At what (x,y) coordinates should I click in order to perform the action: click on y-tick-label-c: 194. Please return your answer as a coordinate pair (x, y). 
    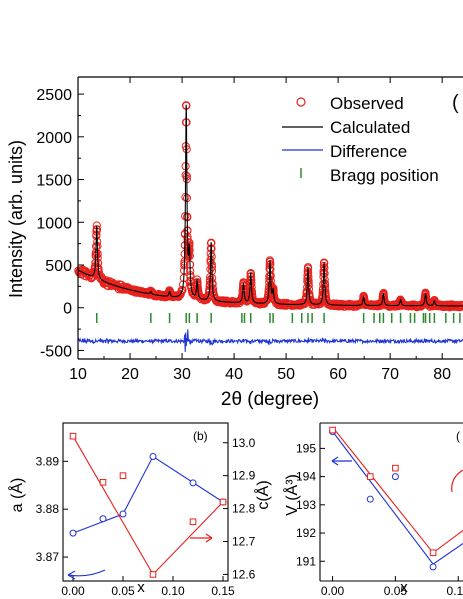
    Looking at the image, I should click on (306, 477).